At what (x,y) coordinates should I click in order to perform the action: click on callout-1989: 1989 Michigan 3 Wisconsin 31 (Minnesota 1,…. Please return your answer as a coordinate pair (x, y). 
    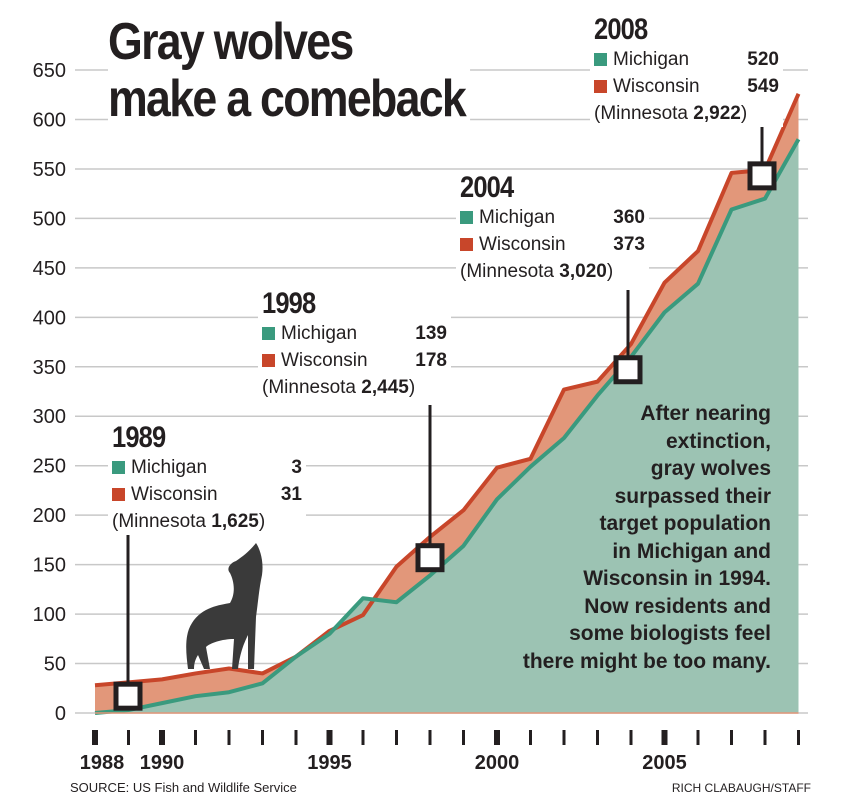
    Looking at the image, I should click on (207, 478).